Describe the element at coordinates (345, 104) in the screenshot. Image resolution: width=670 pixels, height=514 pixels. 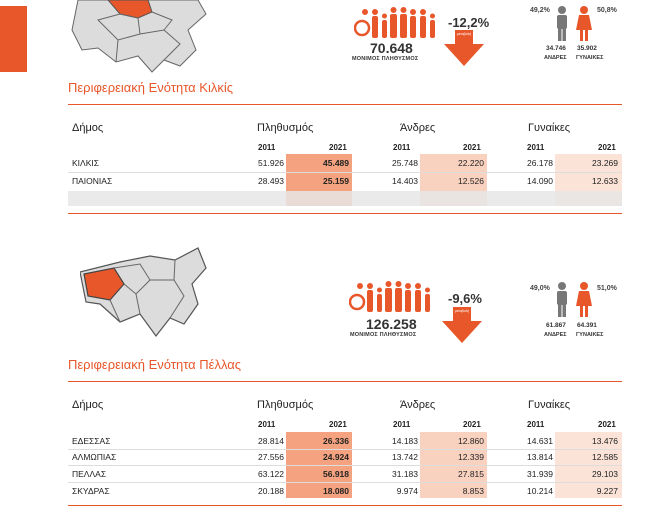
I see `kilkis-divider` at that location.